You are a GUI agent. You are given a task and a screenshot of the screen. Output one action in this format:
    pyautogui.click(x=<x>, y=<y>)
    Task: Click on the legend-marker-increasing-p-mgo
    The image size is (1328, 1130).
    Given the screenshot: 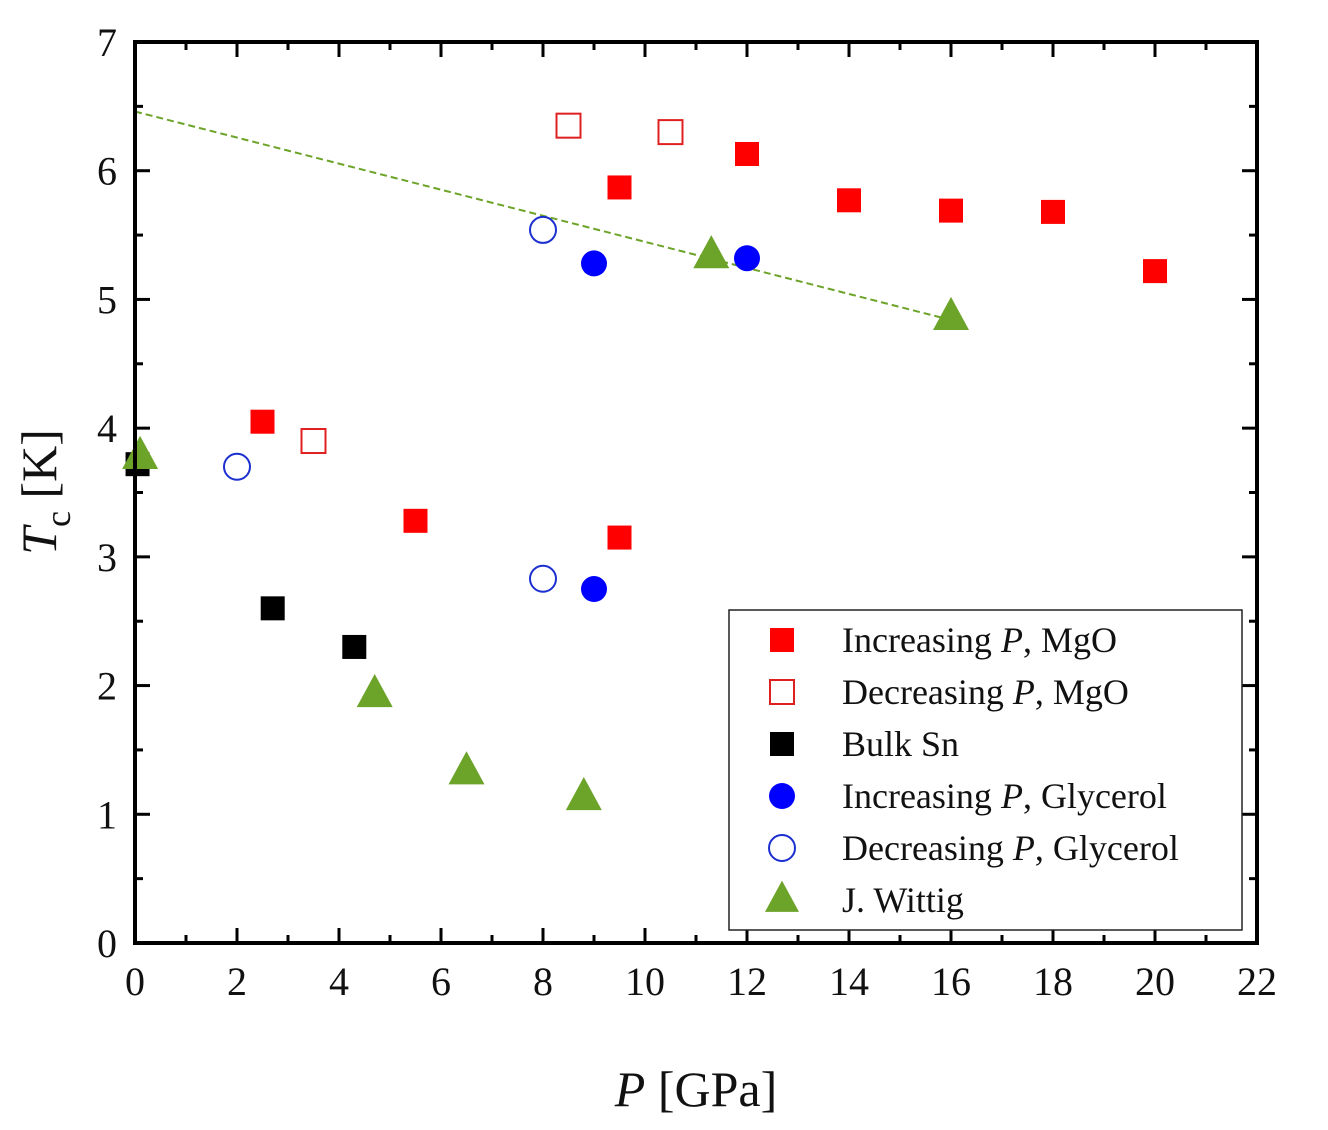 What is the action you would take?
    pyautogui.click(x=782, y=640)
    